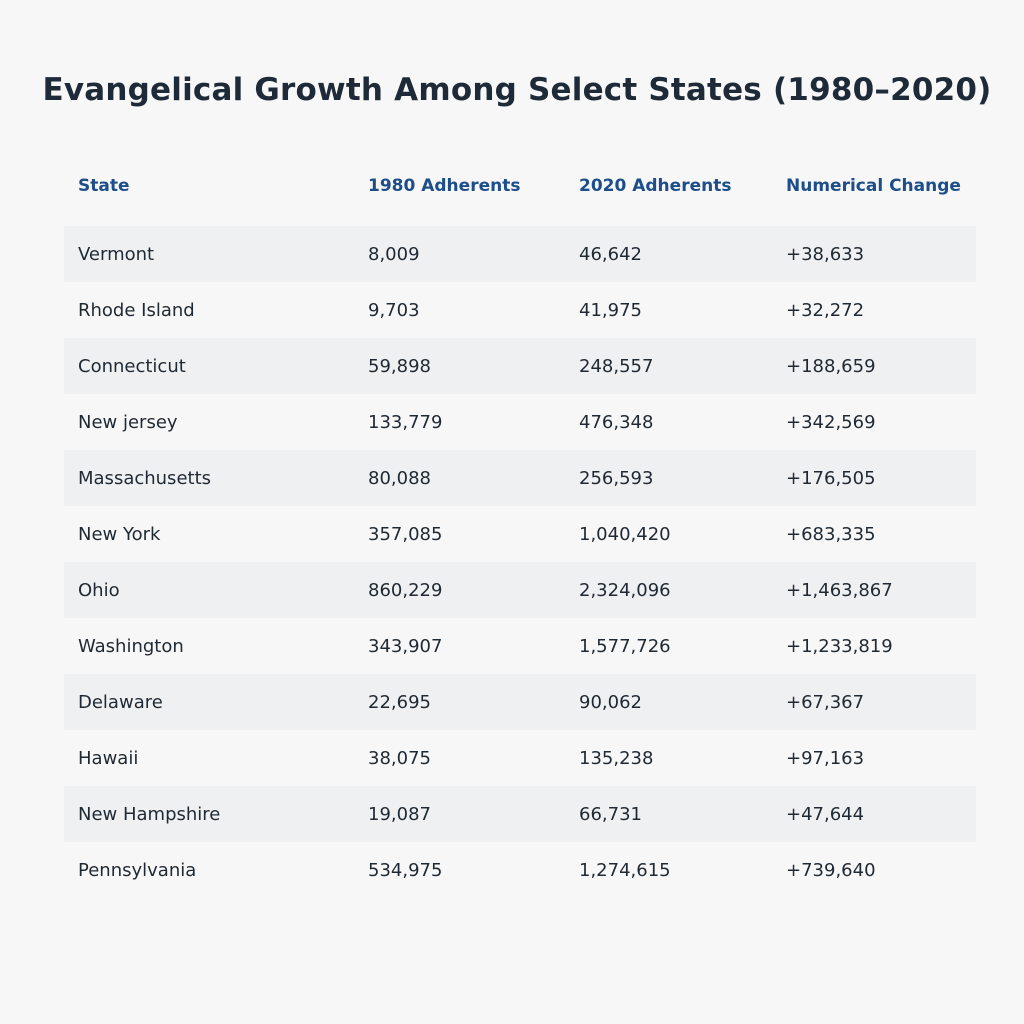  What do you see at coordinates (405, 534) in the screenshot?
I see `adherents-1980-cell: 357,085` at bounding box center [405, 534].